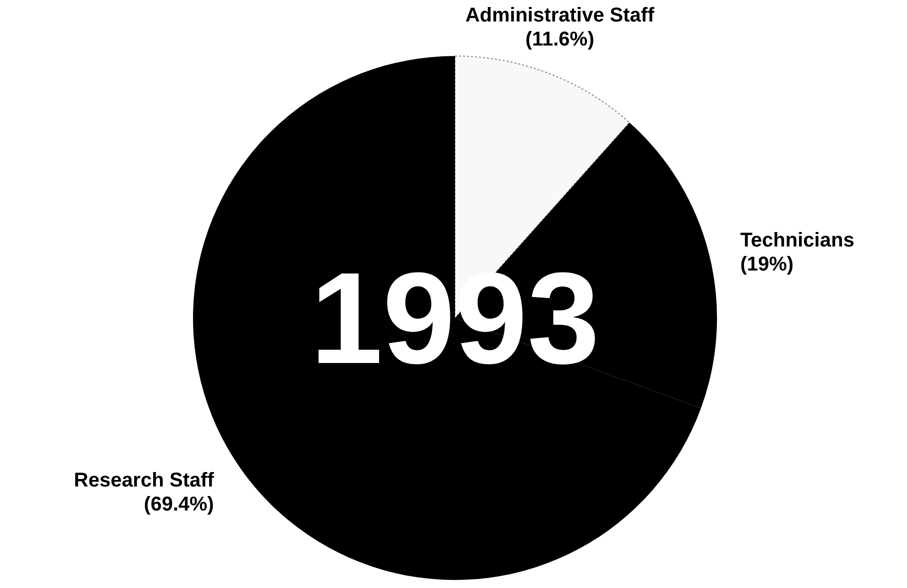 This screenshot has height=588, width=907. What do you see at coordinates (767, 265) in the screenshot?
I see `data-label: (19%)` at bounding box center [767, 265].